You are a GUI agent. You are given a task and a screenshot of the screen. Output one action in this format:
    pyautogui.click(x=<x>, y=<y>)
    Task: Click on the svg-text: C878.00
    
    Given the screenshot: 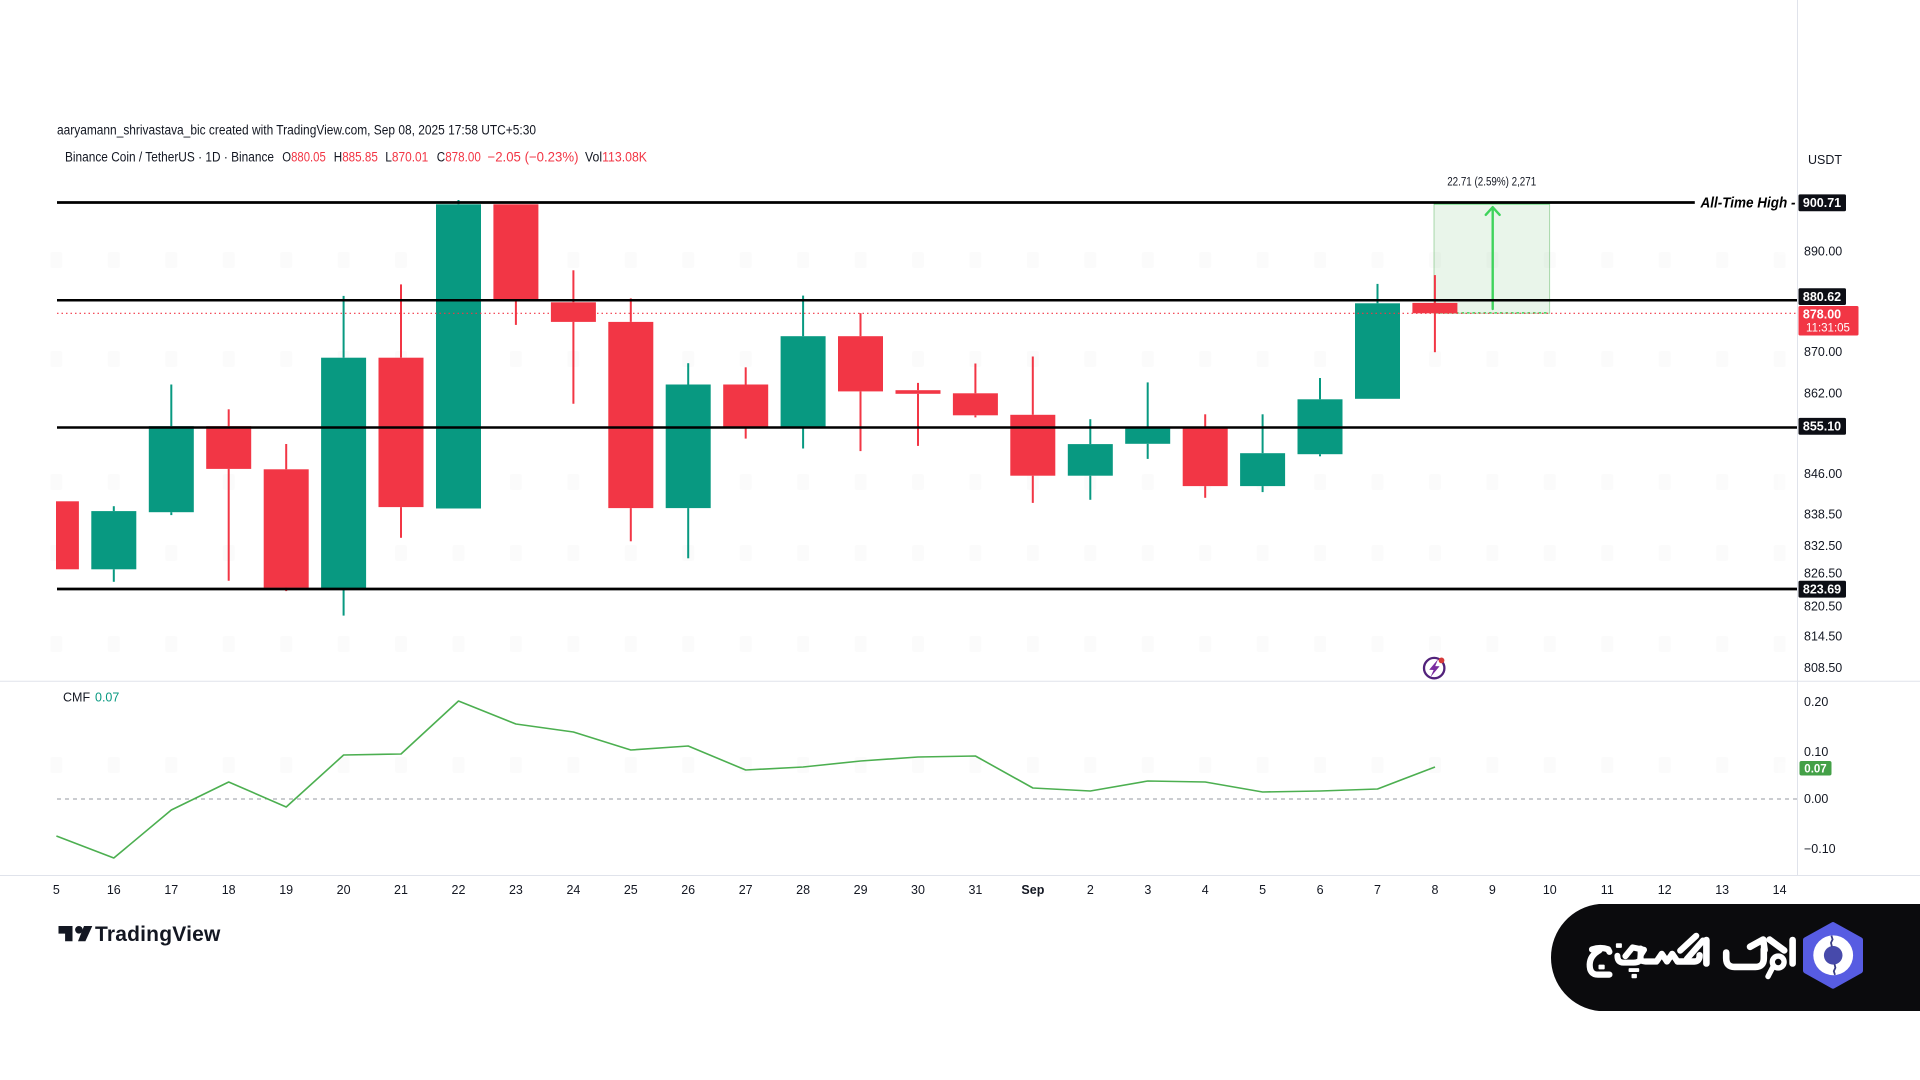 What is the action you would take?
    pyautogui.click(x=459, y=157)
    